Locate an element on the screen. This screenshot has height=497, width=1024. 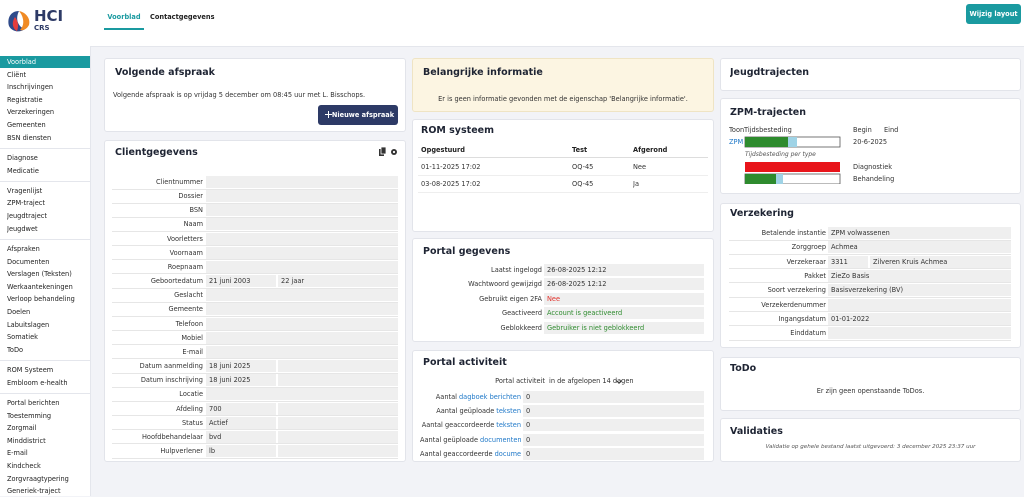
edit-layout-button is located at coordinates (993, 14).